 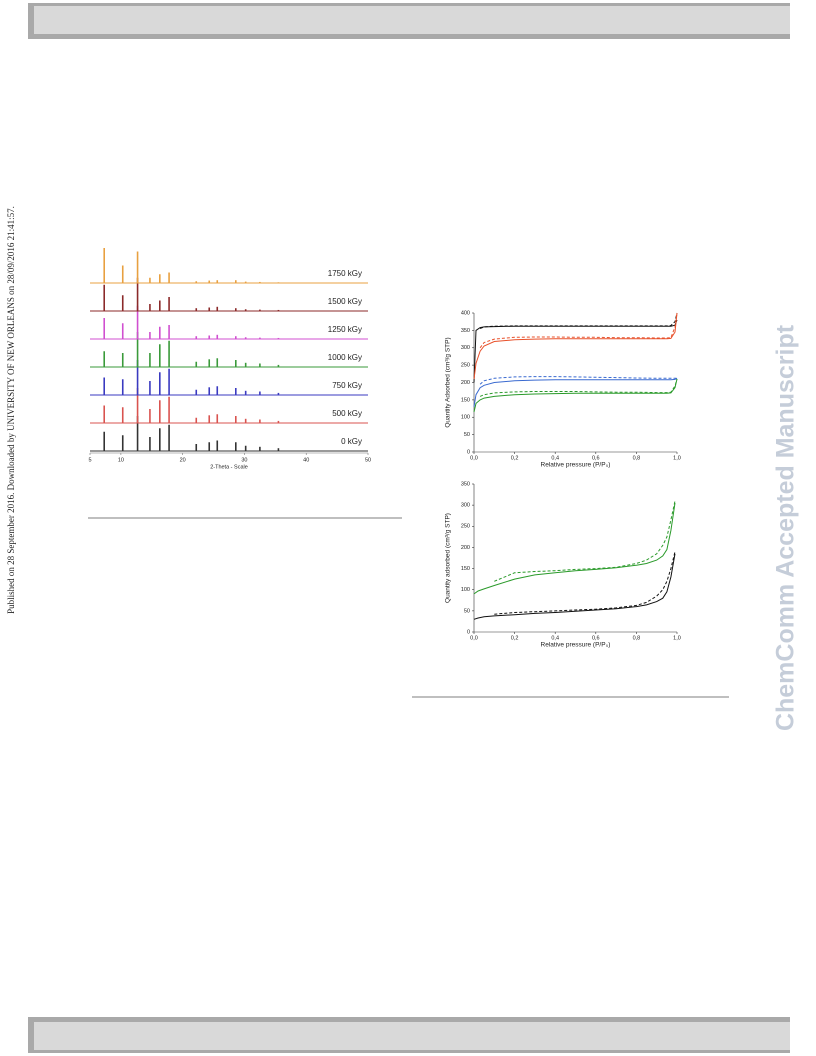 What do you see at coordinates (345, 357) in the screenshot?
I see `series-label: 1000 kGy` at bounding box center [345, 357].